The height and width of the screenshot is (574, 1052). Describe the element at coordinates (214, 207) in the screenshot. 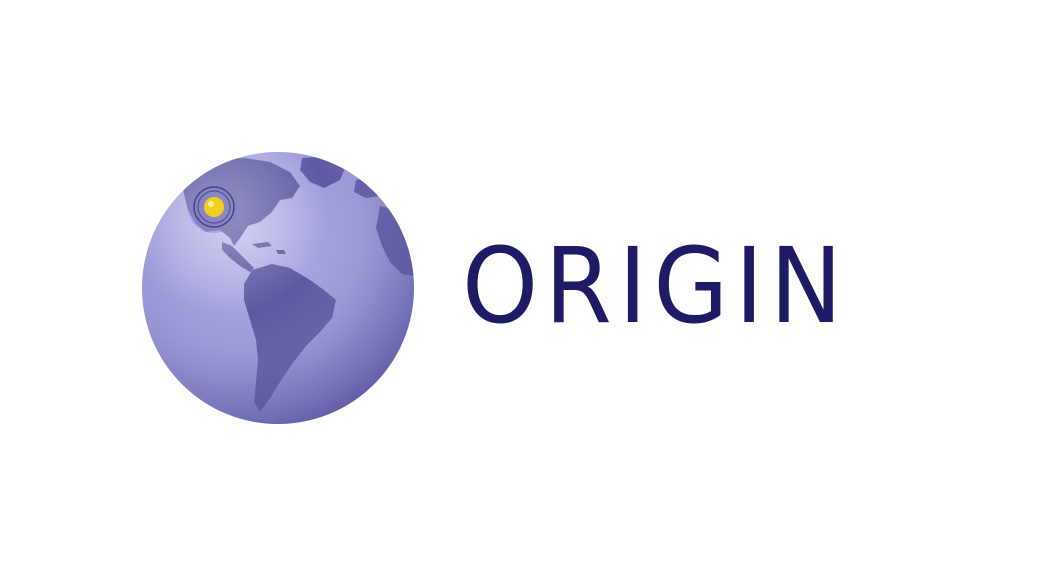

I see `location-pin-icon` at that location.